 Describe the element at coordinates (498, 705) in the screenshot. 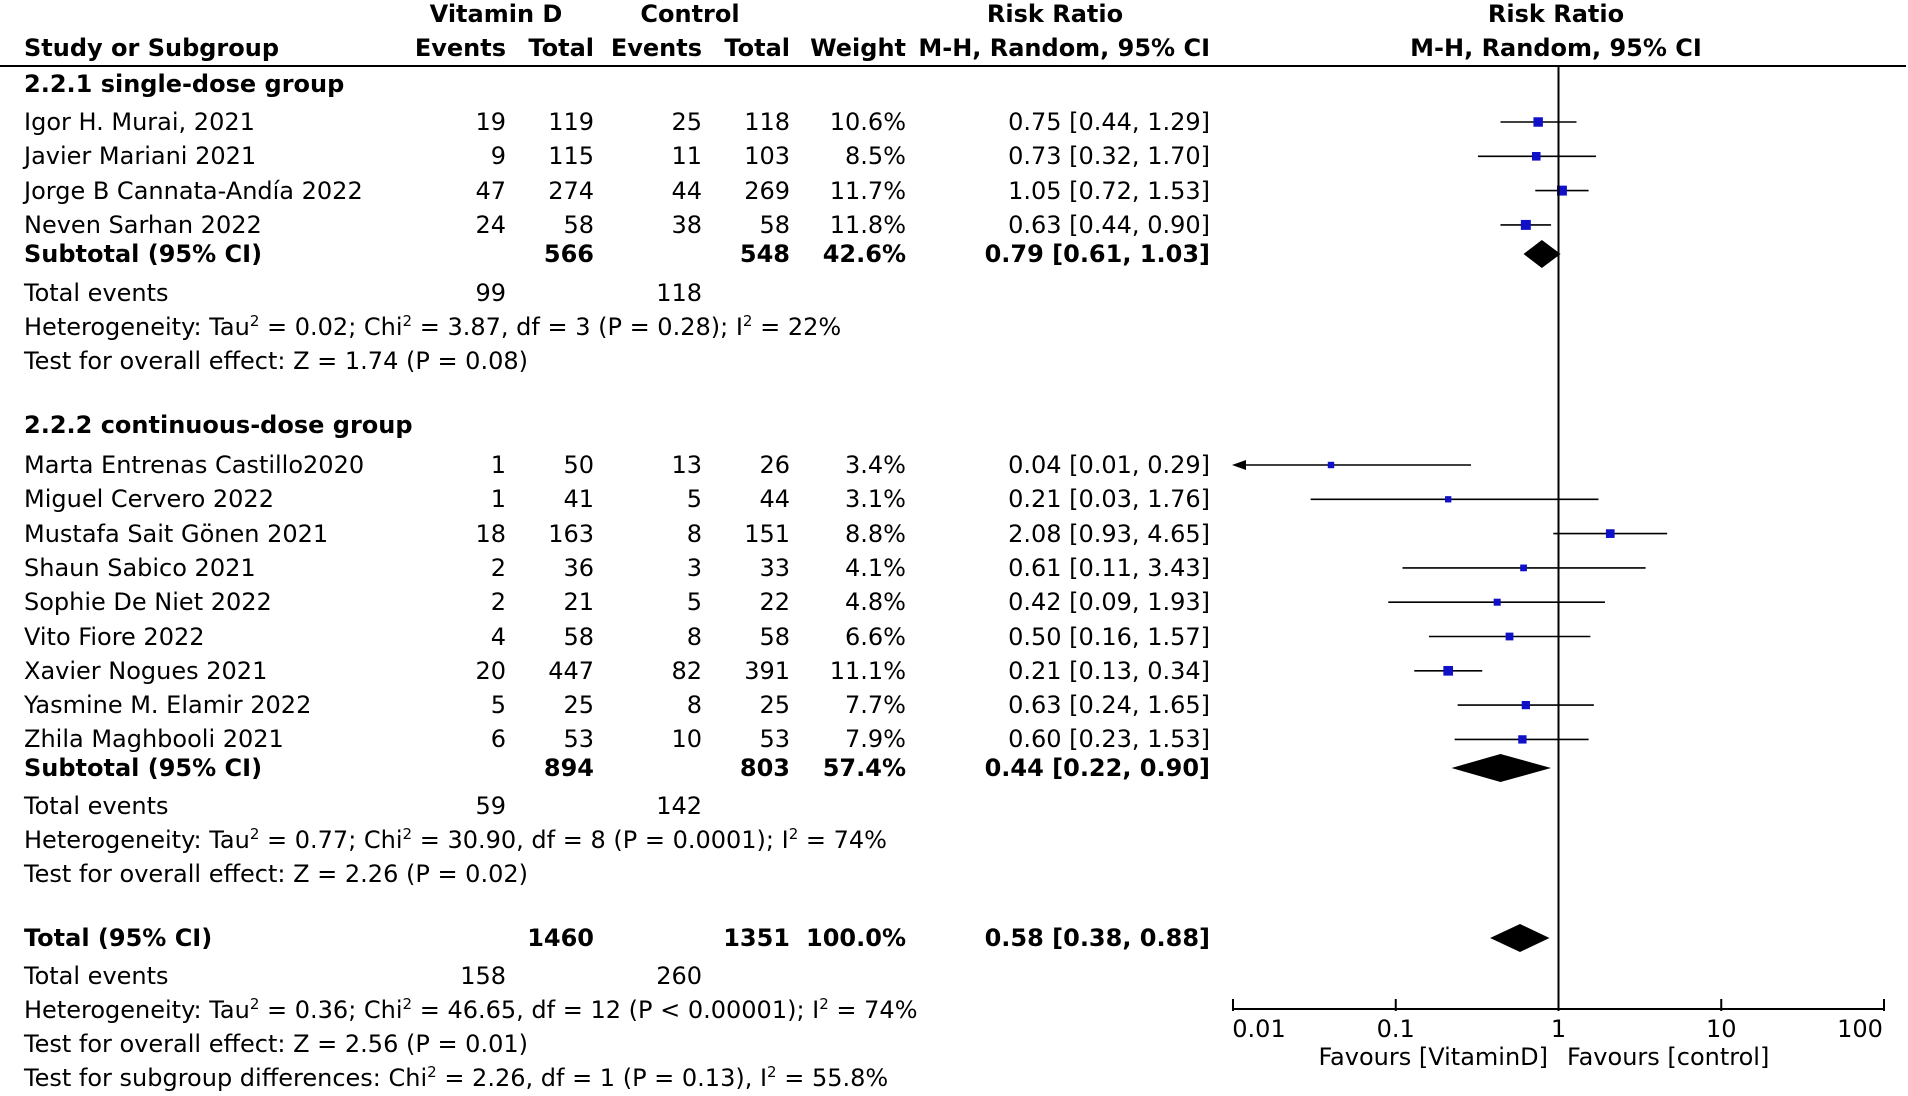

I see `subgroup-2-study-7-vitd-events: 5` at that location.